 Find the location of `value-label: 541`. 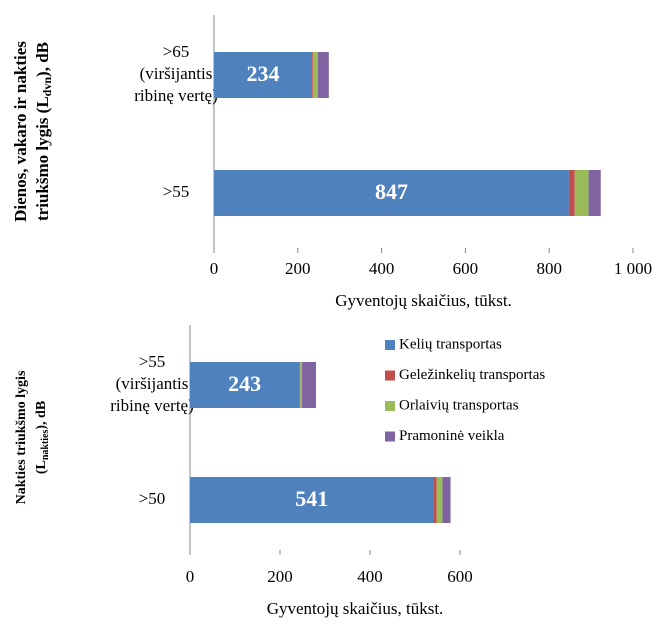

value-label: 541 is located at coordinates (311, 498).